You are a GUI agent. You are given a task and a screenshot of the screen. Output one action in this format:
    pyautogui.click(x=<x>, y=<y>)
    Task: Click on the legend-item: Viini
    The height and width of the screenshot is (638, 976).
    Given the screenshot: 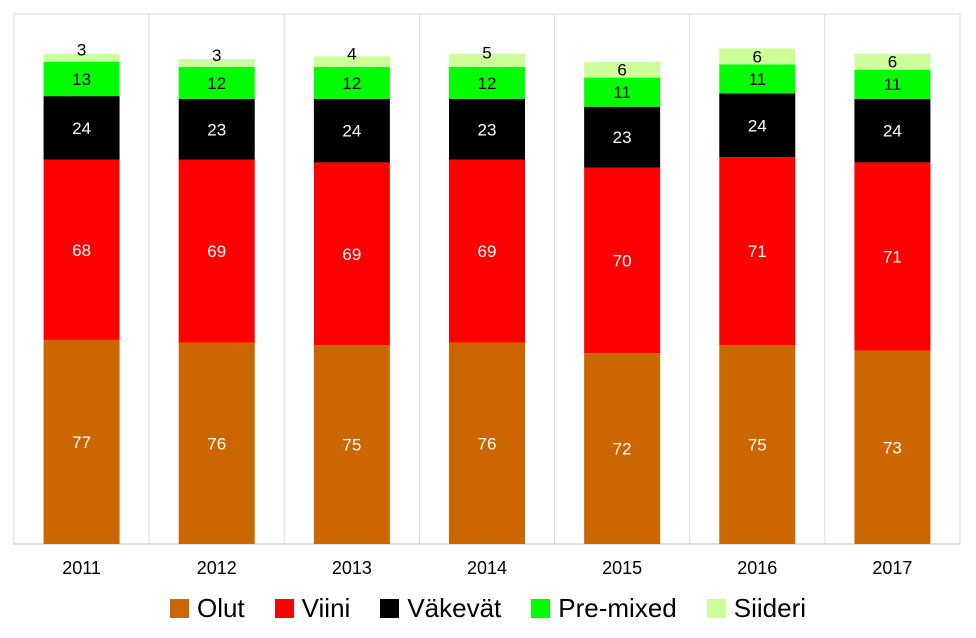 What is the action you would take?
    pyautogui.click(x=312, y=608)
    